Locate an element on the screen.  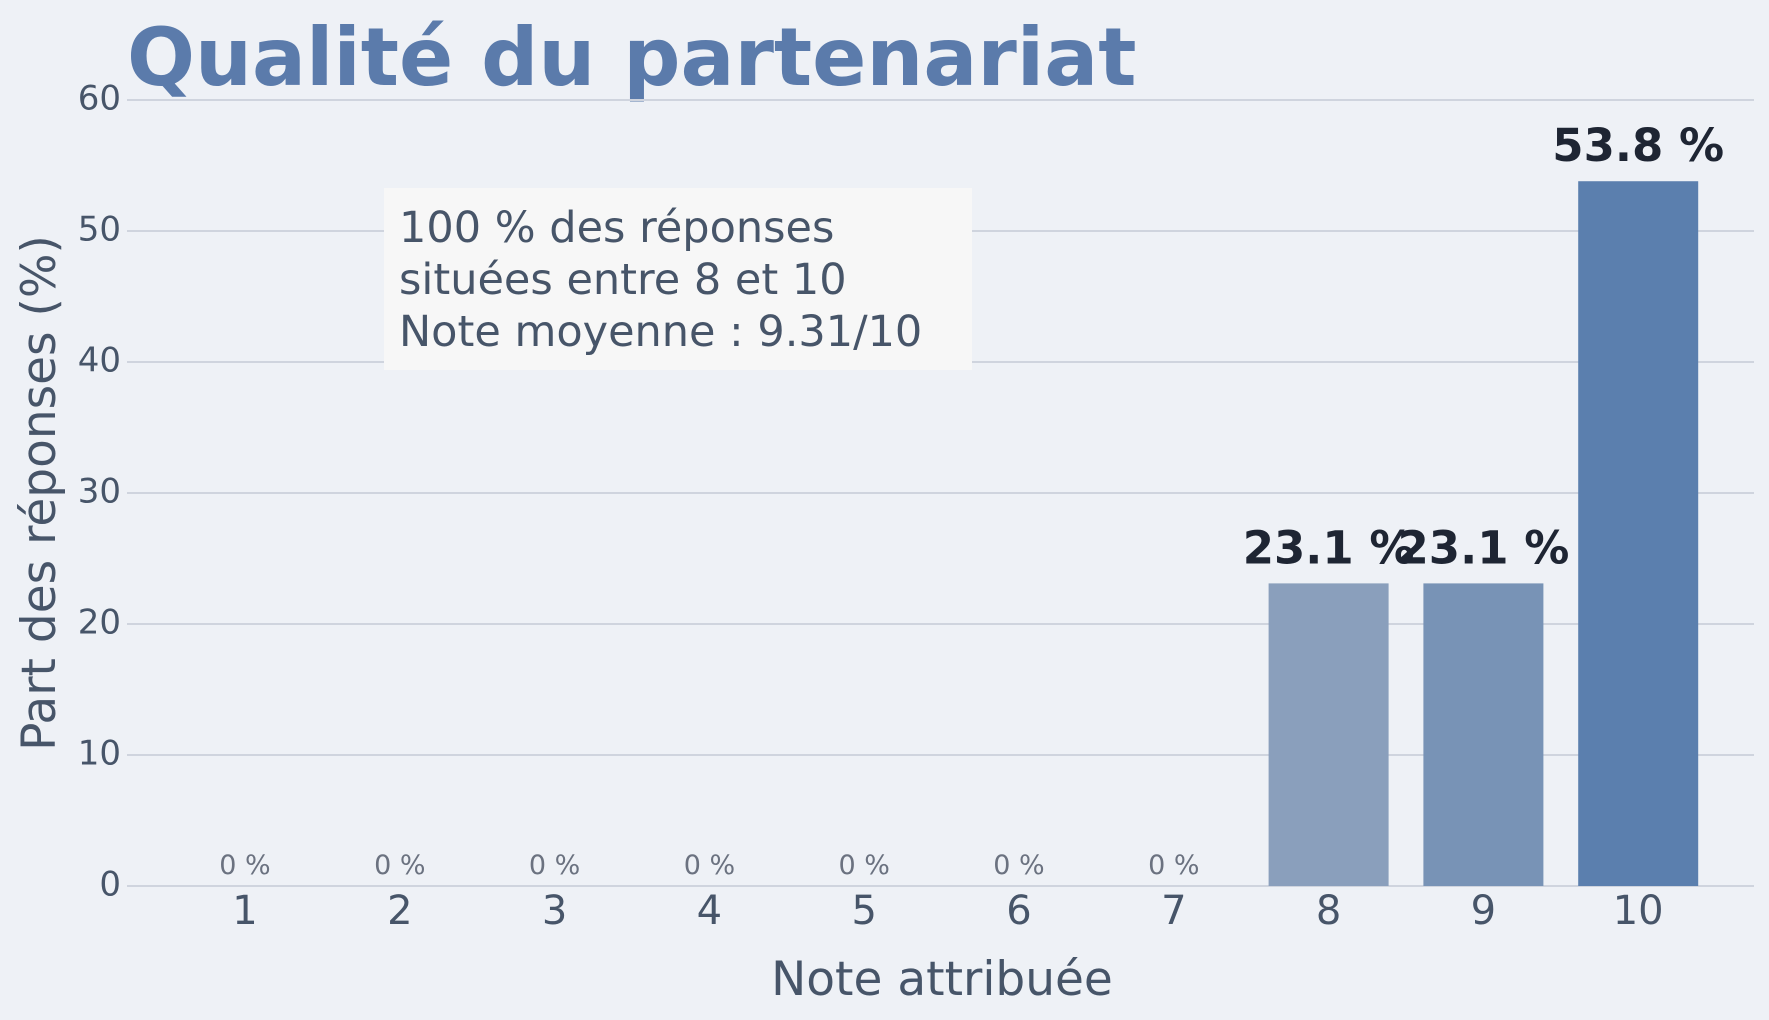
y-tick-label: 60 is located at coordinates (99, 99).